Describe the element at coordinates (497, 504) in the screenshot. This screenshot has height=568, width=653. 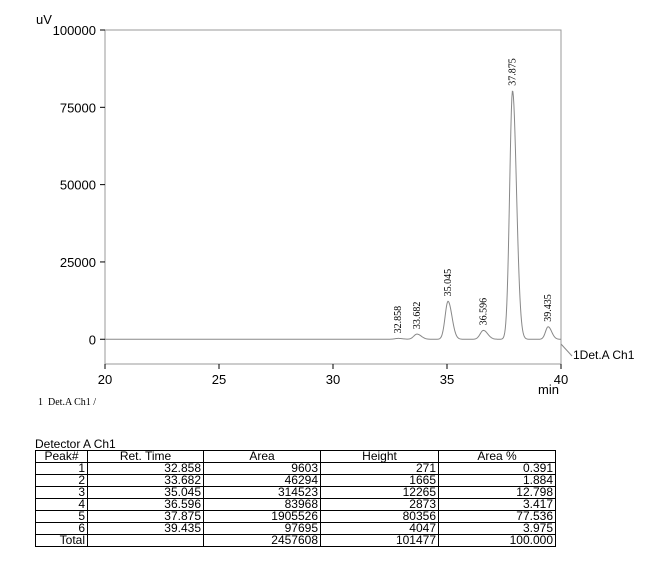
I see `table-cell: 3.417` at that location.